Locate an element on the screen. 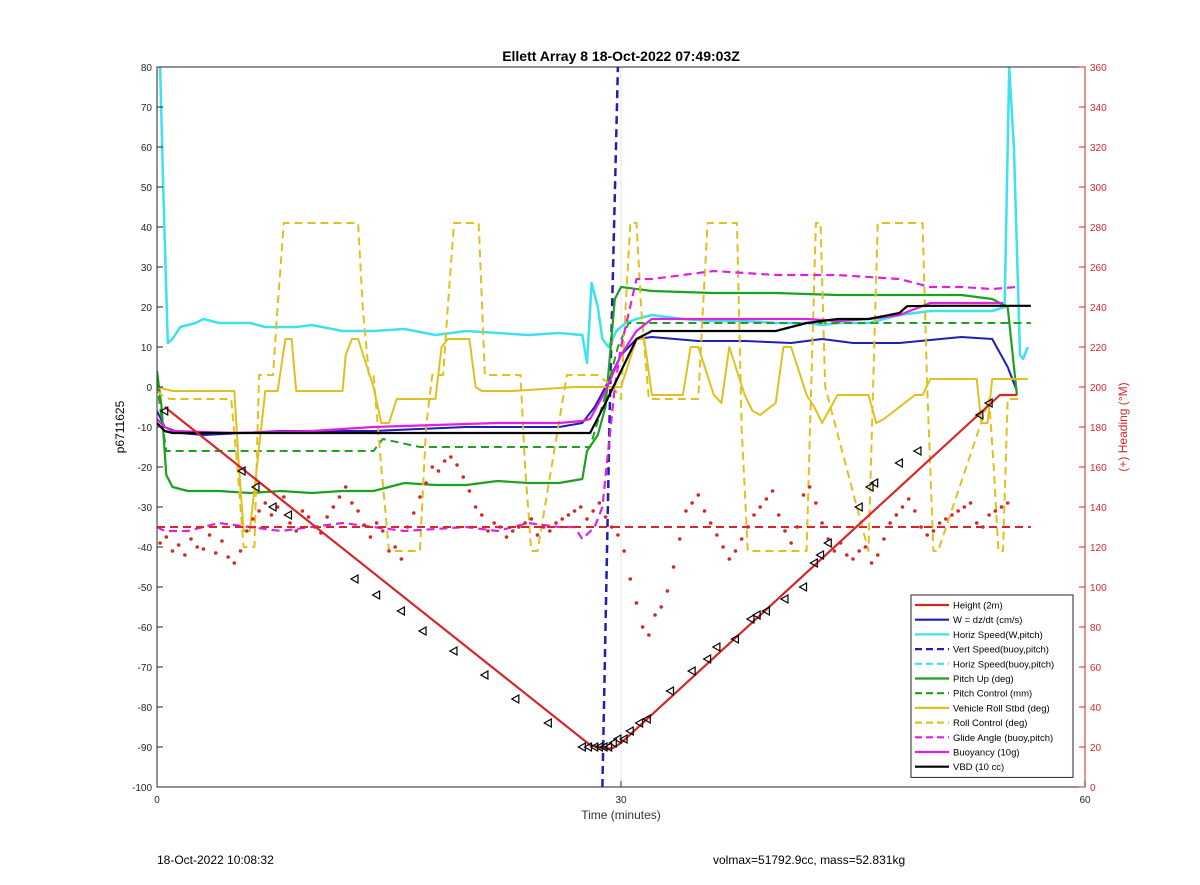 This screenshot has width=1200, height=885. y2-tick-label: 80 is located at coordinates (1096, 628).